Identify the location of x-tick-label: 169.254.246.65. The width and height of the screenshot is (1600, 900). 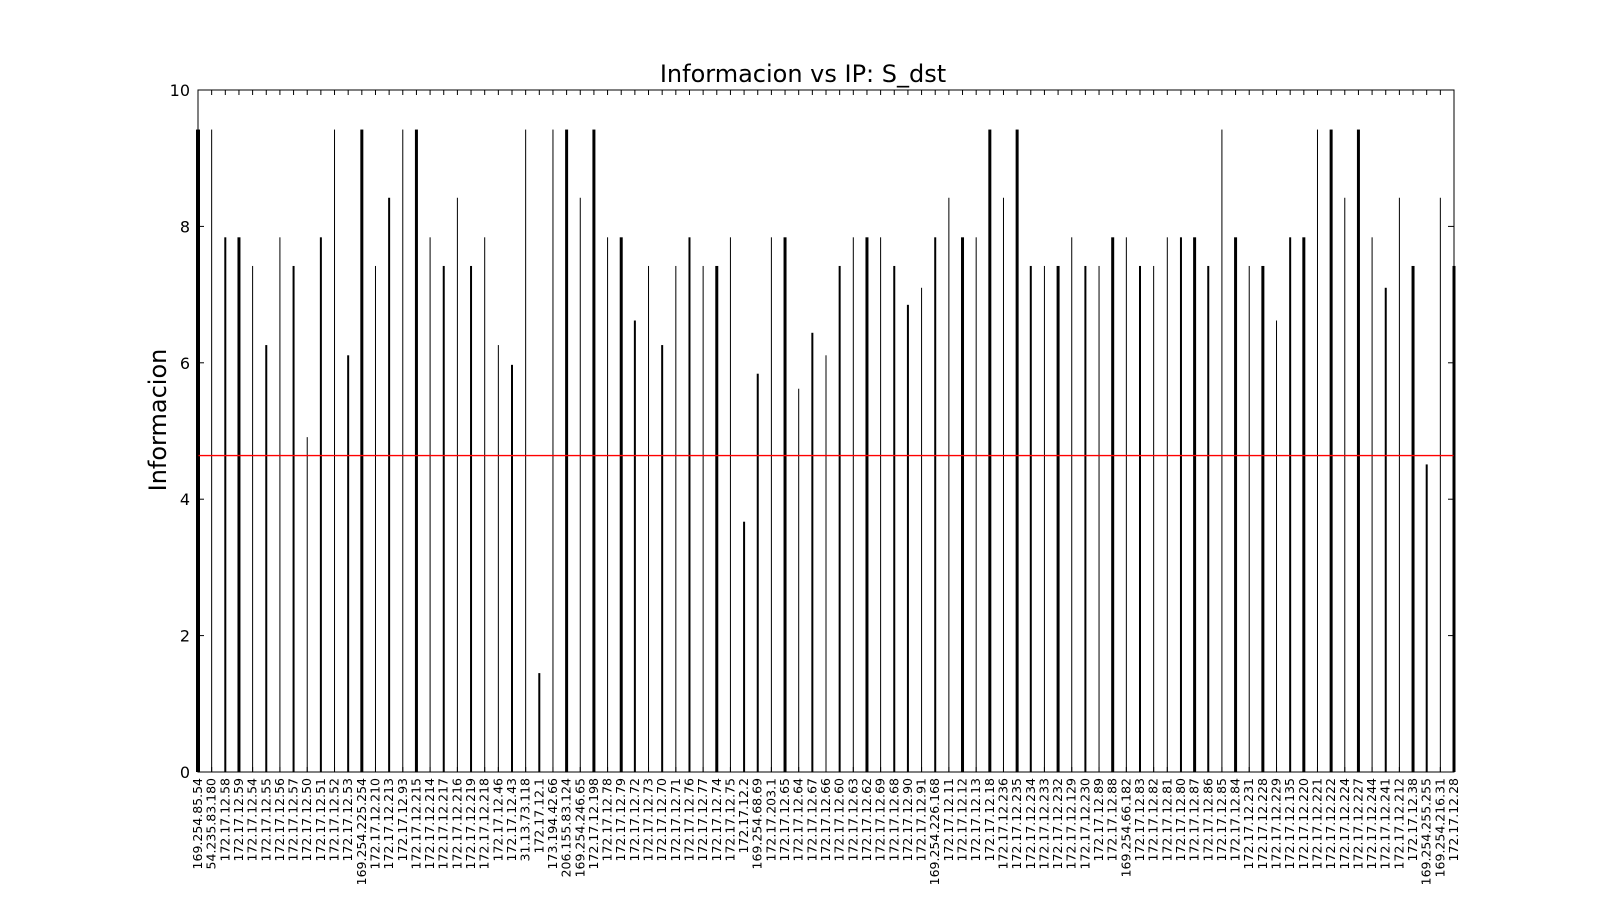
(579, 827).